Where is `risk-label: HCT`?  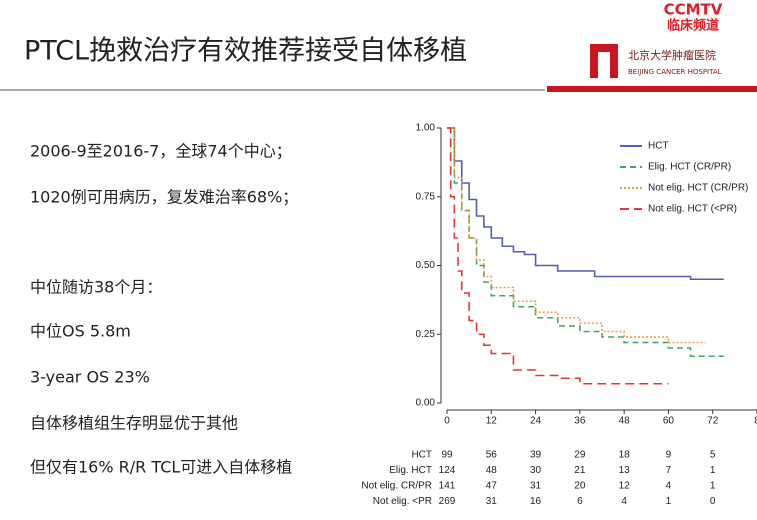 risk-label: HCT is located at coordinates (421, 455).